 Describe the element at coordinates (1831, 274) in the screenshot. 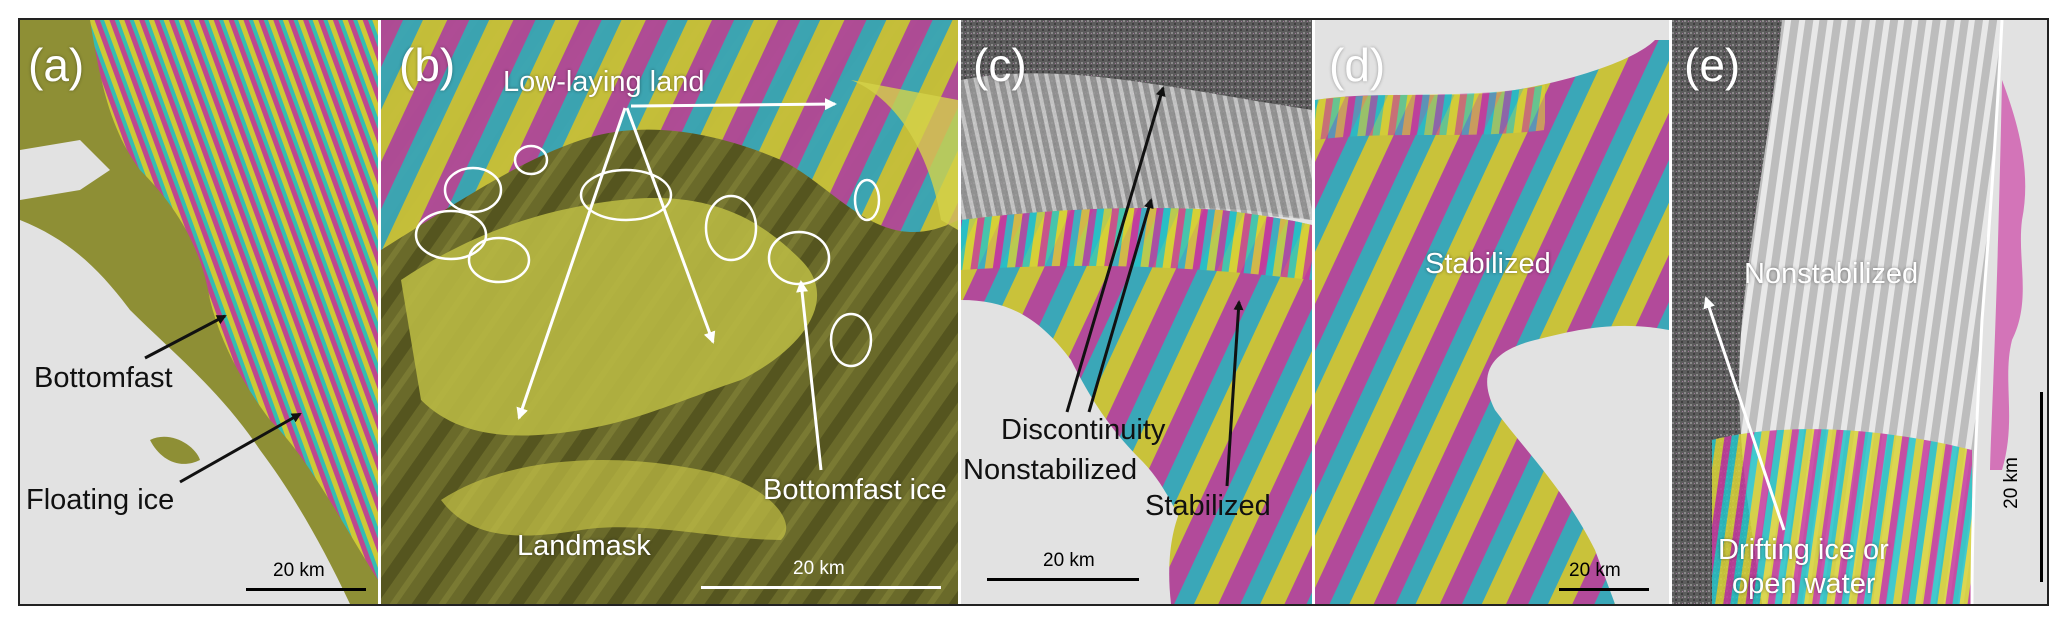

I see `nonstabilized-annotation-e: Nonstabilized` at that location.